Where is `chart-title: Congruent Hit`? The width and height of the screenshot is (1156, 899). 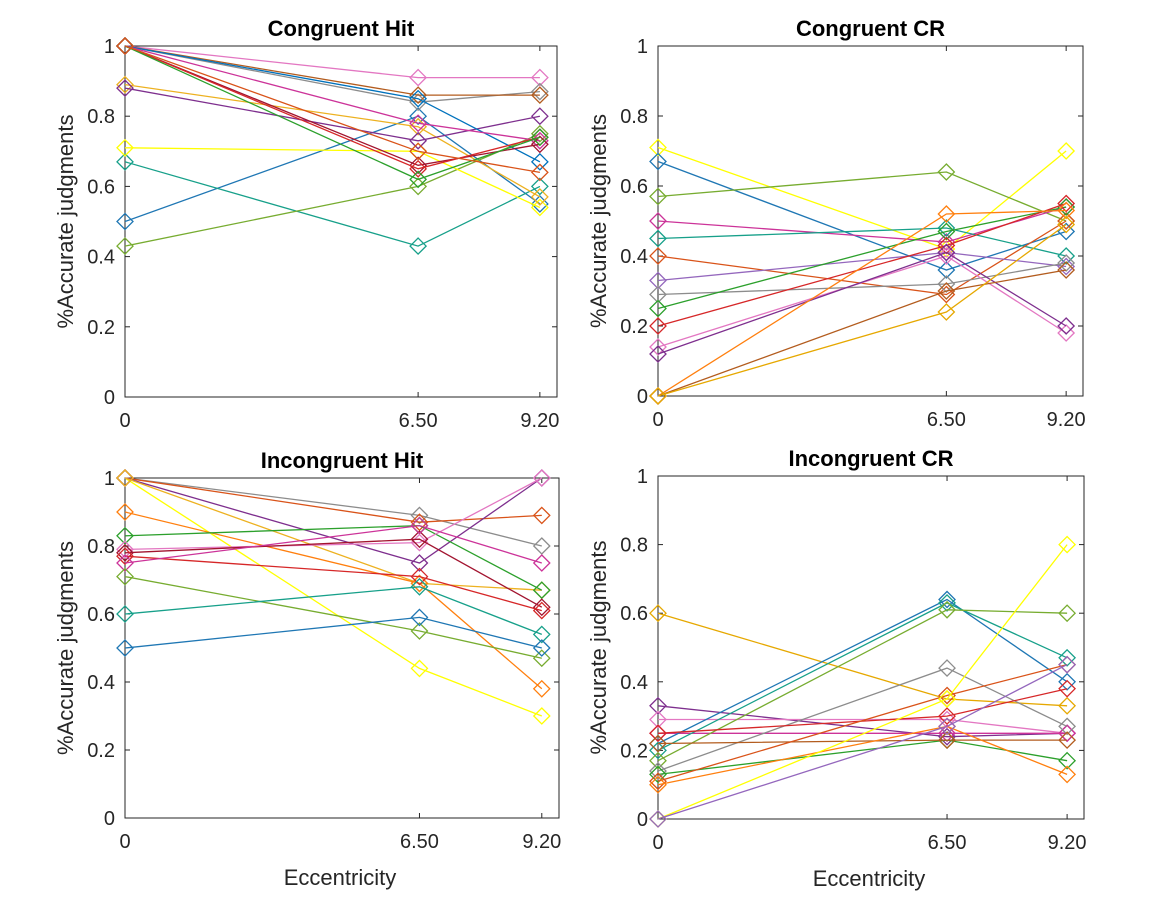
chart-title: Congruent Hit is located at coordinates (341, 28).